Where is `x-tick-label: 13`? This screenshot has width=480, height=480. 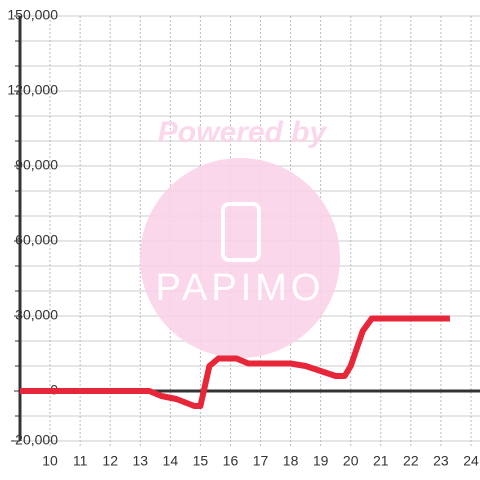 x-tick-label: 13 is located at coordinates (140, 461).